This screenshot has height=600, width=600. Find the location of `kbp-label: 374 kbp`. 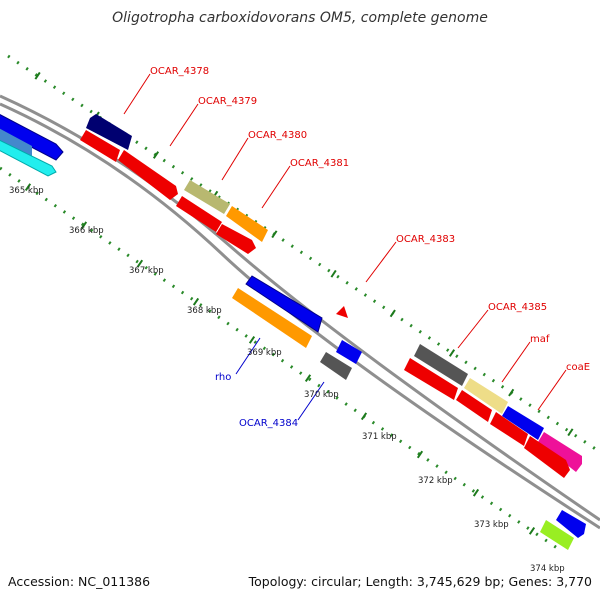

kbp-label: 374 kbp is located at coordinates (547, 569).